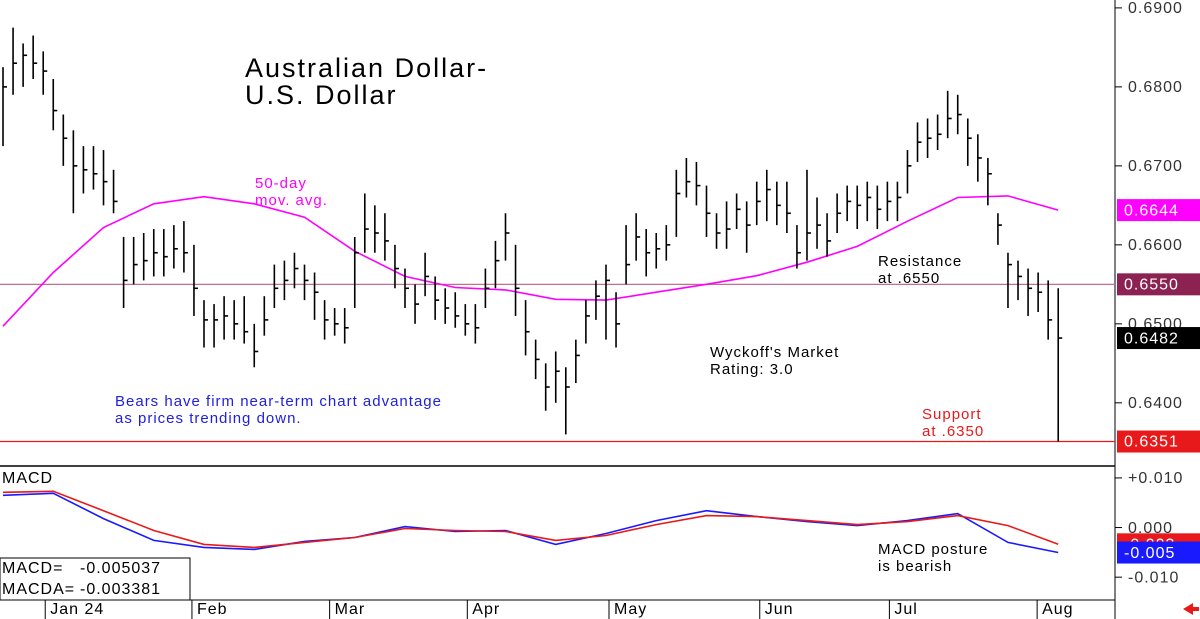  I want to click on y-tick-label: 0.6800, so click(1155, 87).